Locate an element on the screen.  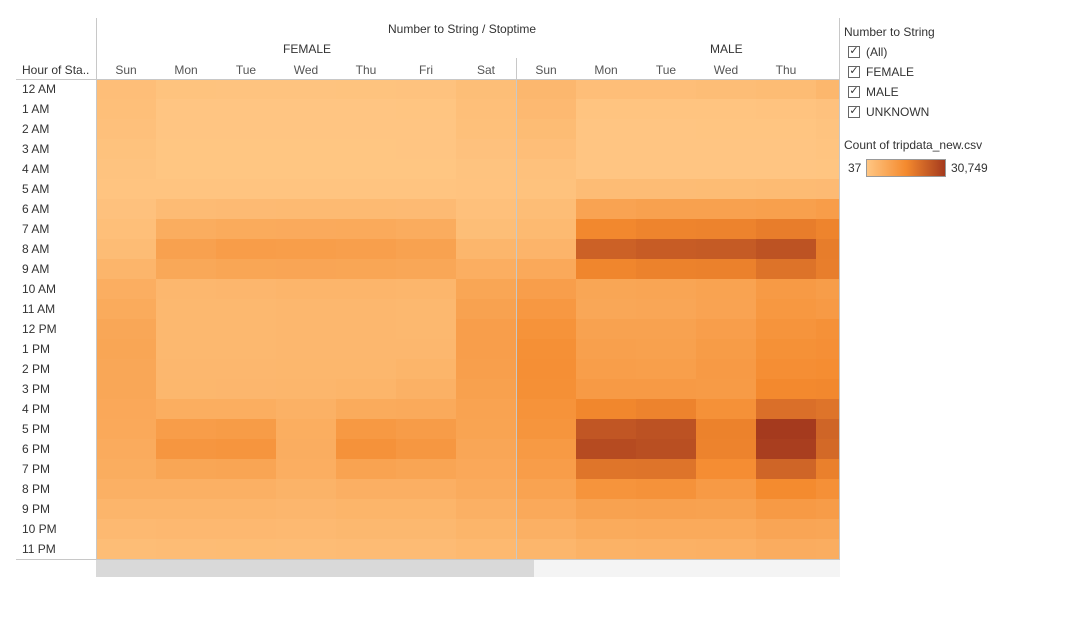
row-label: 11 PM is located at coordinates (39, 549).